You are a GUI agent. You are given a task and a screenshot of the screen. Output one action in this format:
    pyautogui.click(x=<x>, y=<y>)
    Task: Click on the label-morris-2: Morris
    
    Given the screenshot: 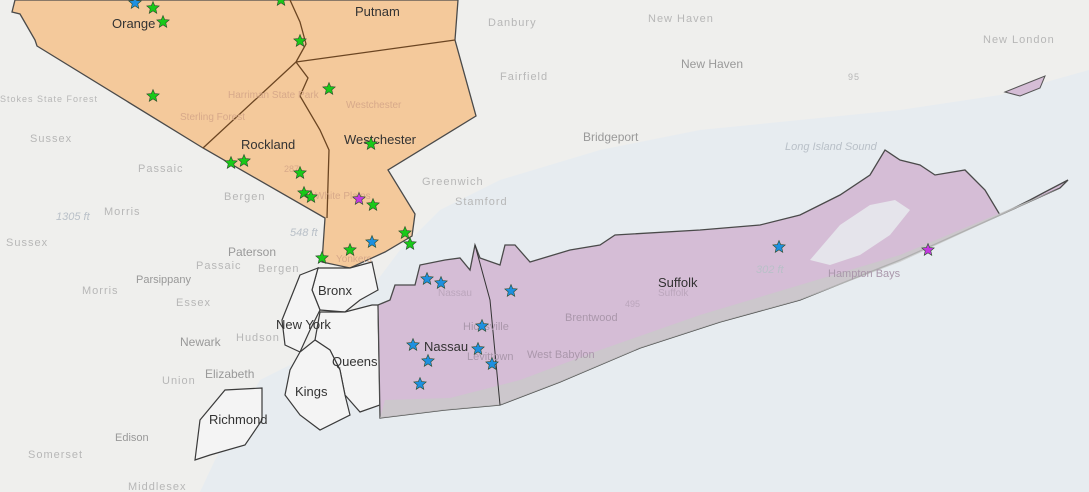 What is the action you would take?
    pyautogui.click(x=100, y=291)
    